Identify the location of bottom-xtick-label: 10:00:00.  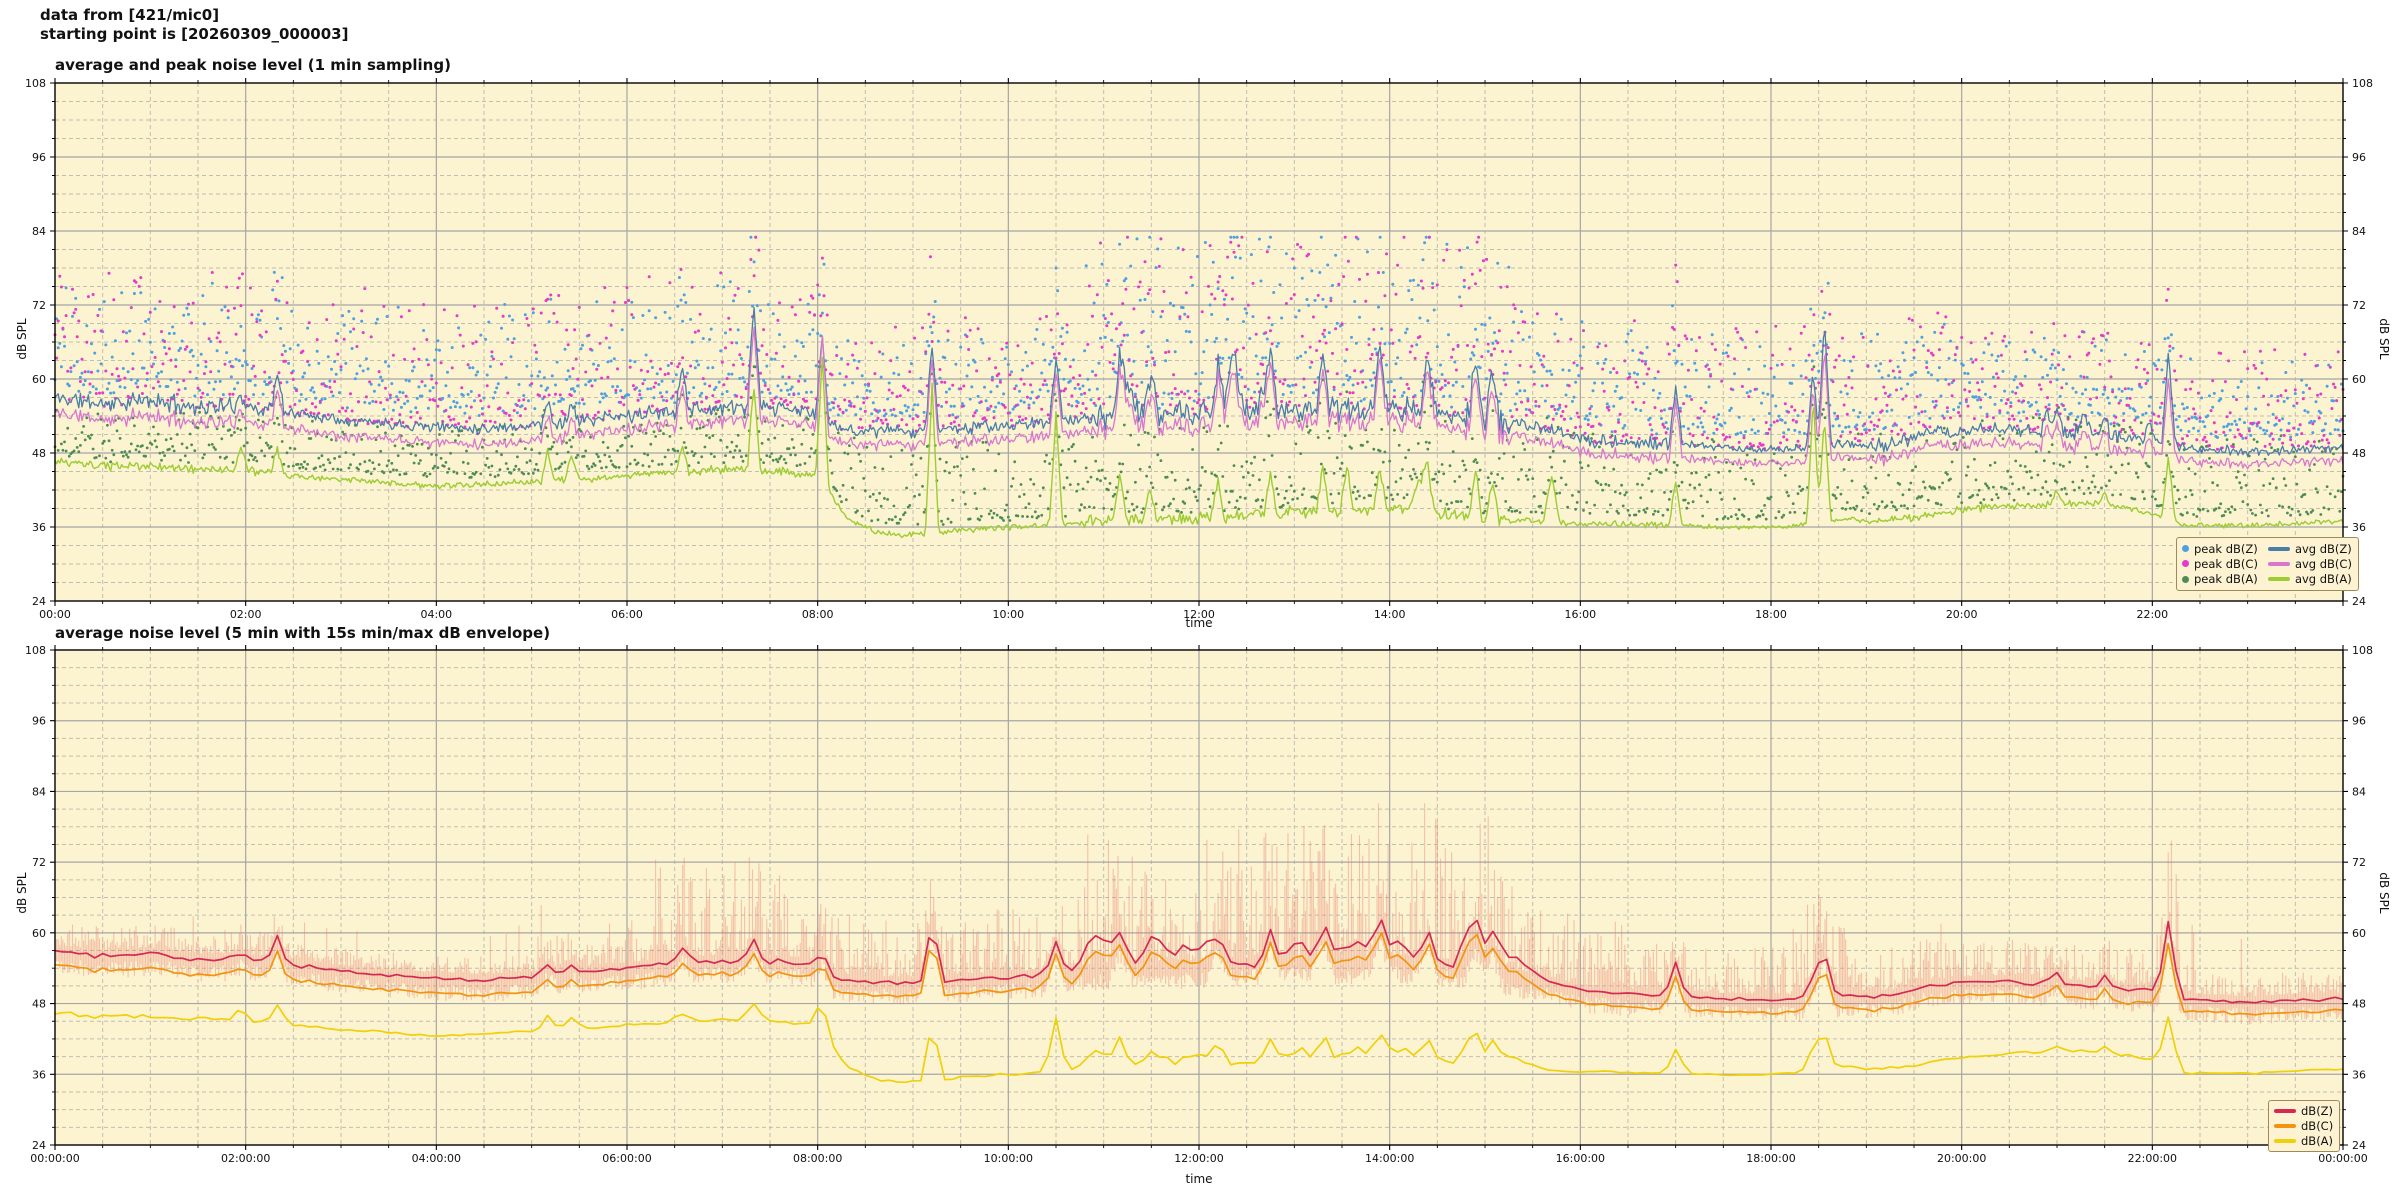
(1008, 1158).